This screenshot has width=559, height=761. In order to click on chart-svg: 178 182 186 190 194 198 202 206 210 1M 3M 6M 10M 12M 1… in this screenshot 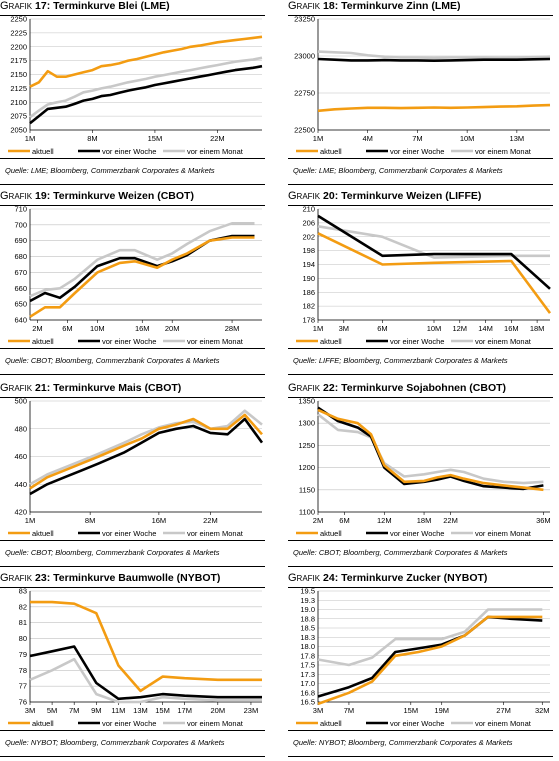, I will do `click(424, 275)`.